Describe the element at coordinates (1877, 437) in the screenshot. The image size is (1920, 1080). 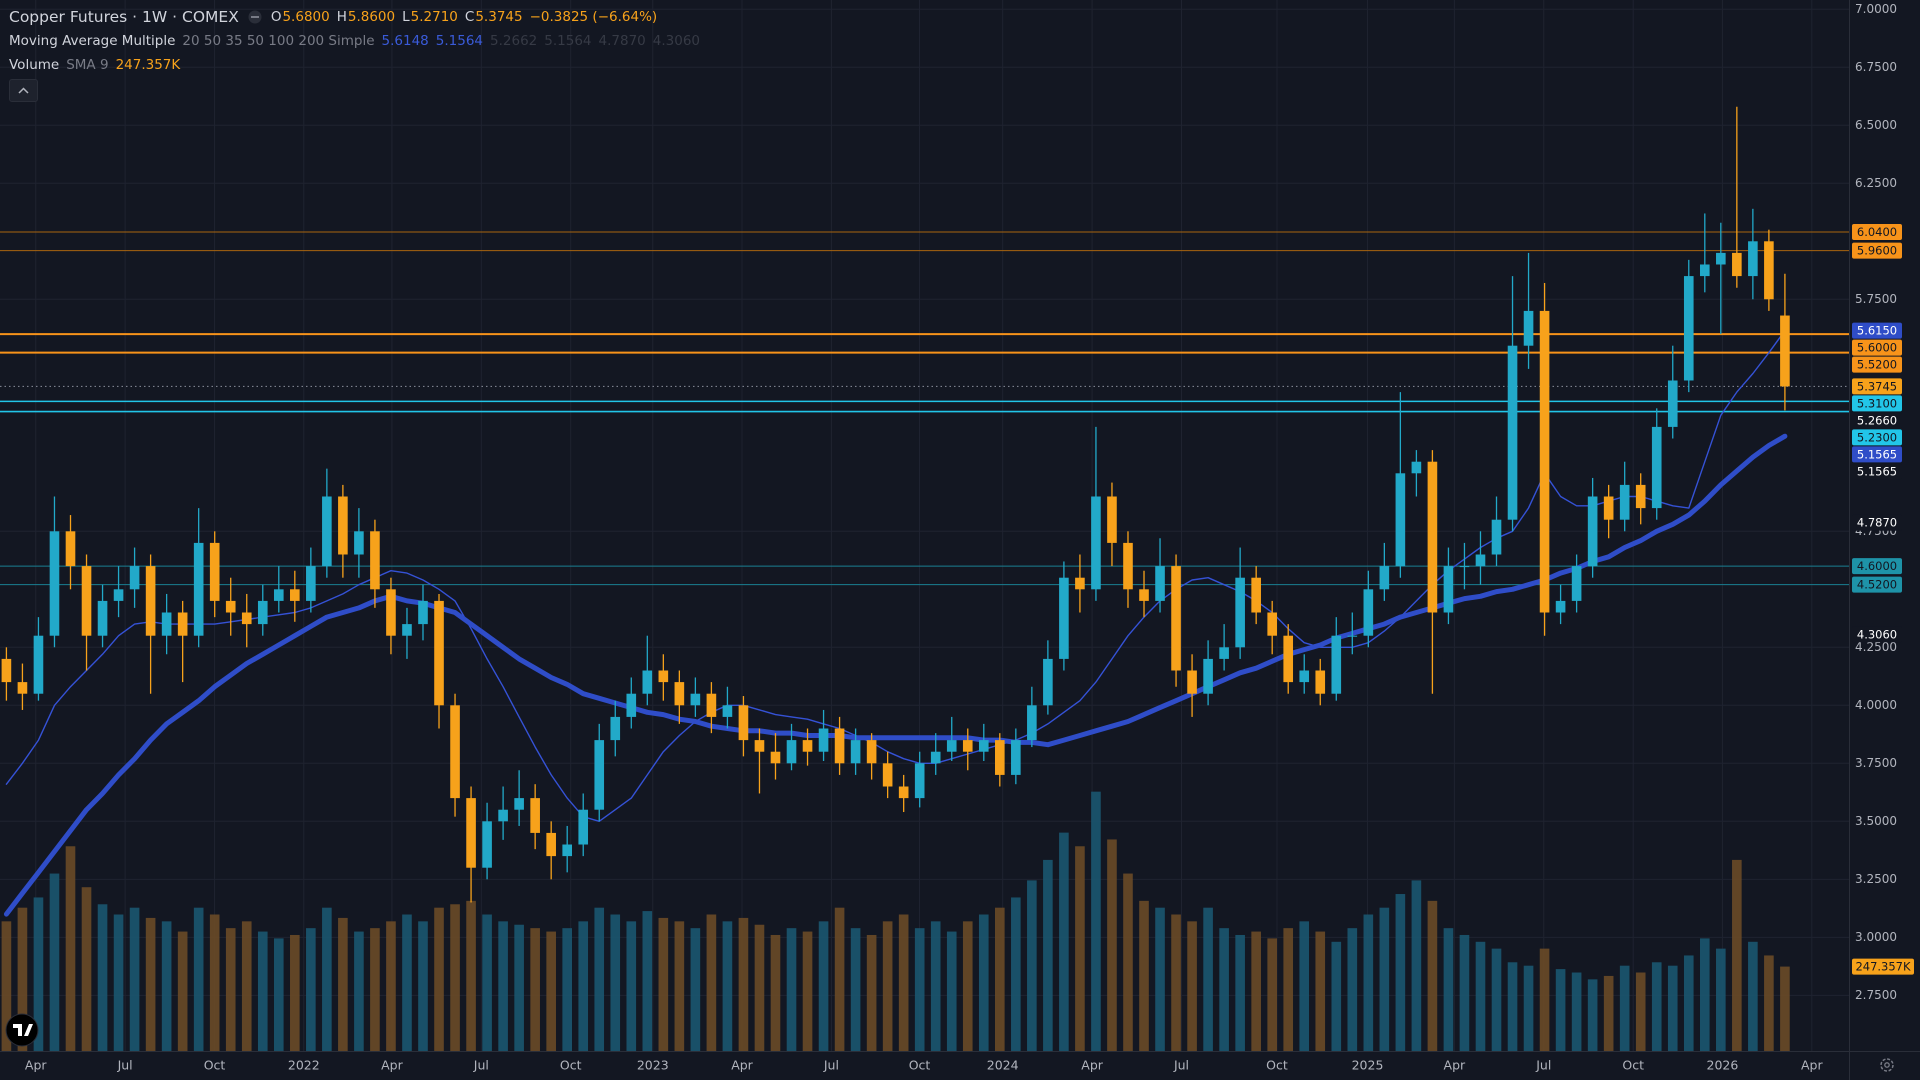
I see `price-tag-label: 5.2300` at that location.